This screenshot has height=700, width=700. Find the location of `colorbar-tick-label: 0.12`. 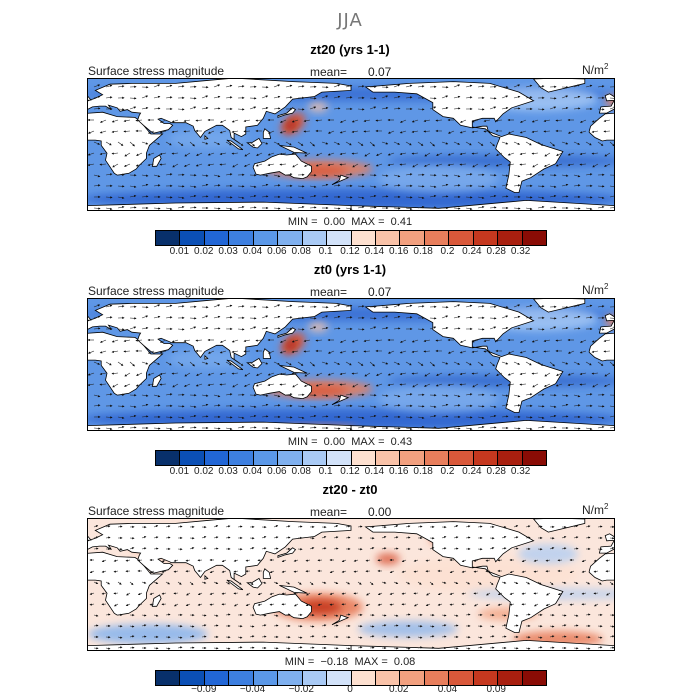

colorbar-tick-label: 0.12 is located at coordinates (350, 251).